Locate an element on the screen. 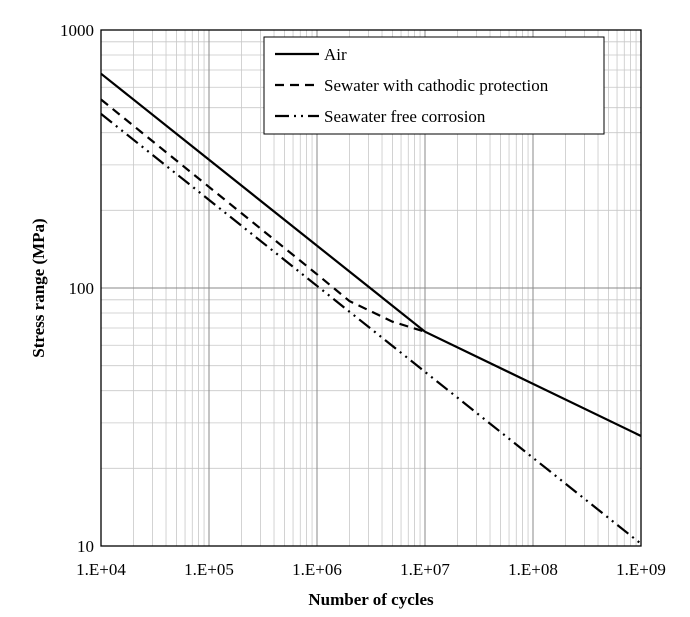 The image size is (690, 617). legend-label-3: Seawater free corrosion is located at coordinates (405, 116).